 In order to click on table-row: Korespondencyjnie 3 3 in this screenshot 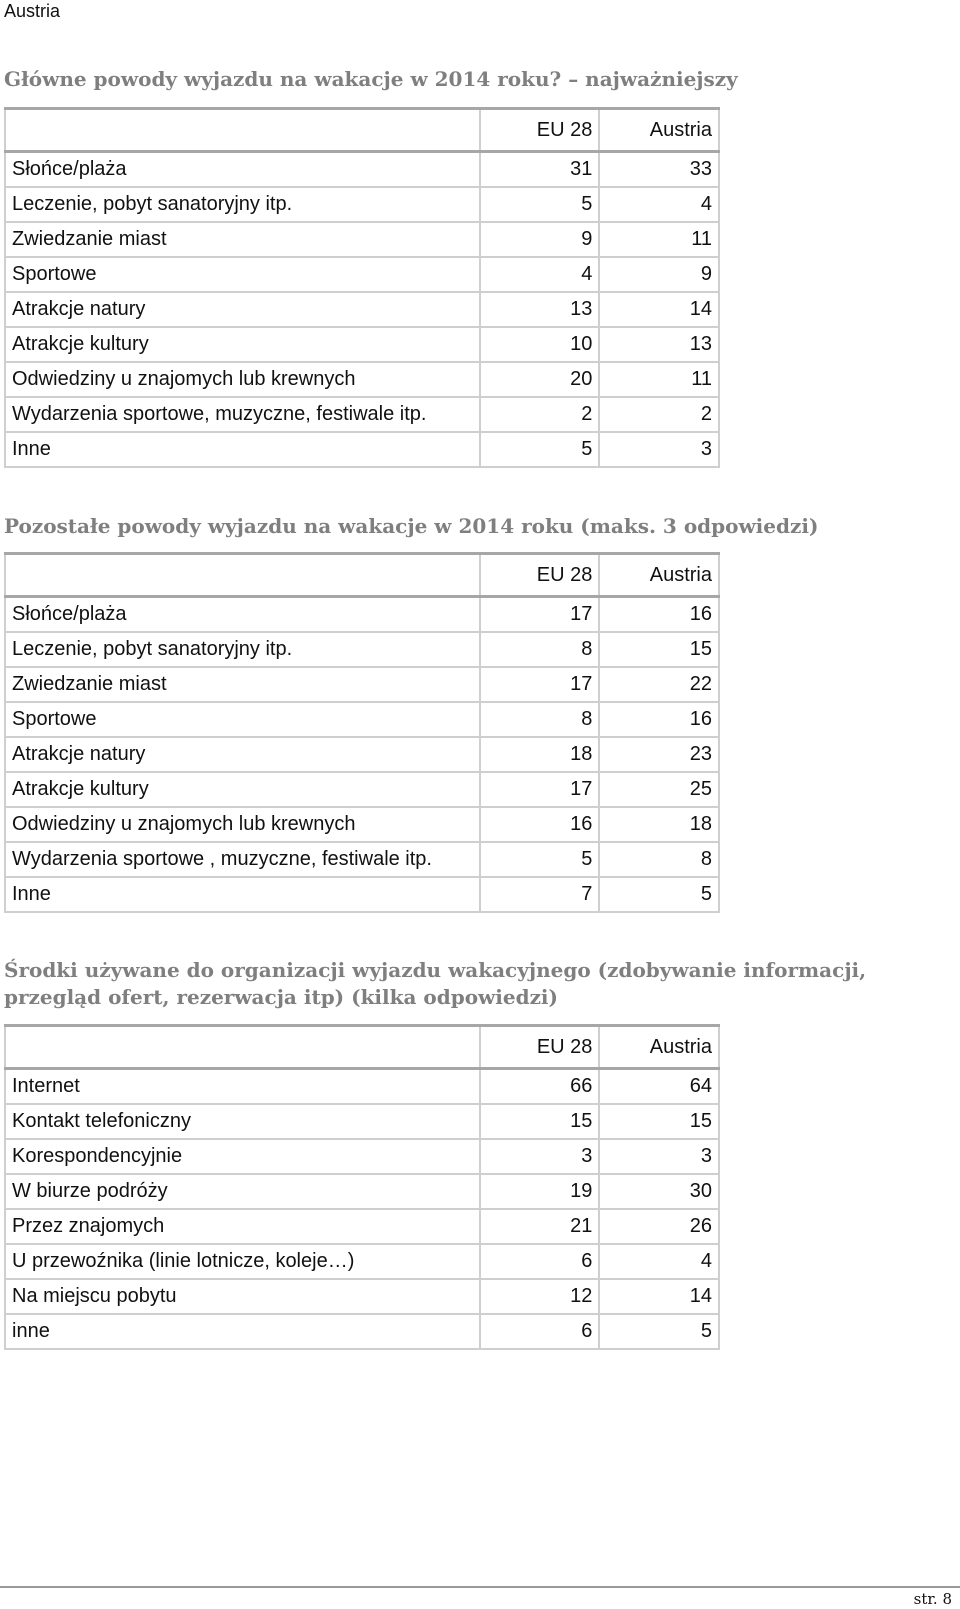, I will do `click(361, 1156)`.